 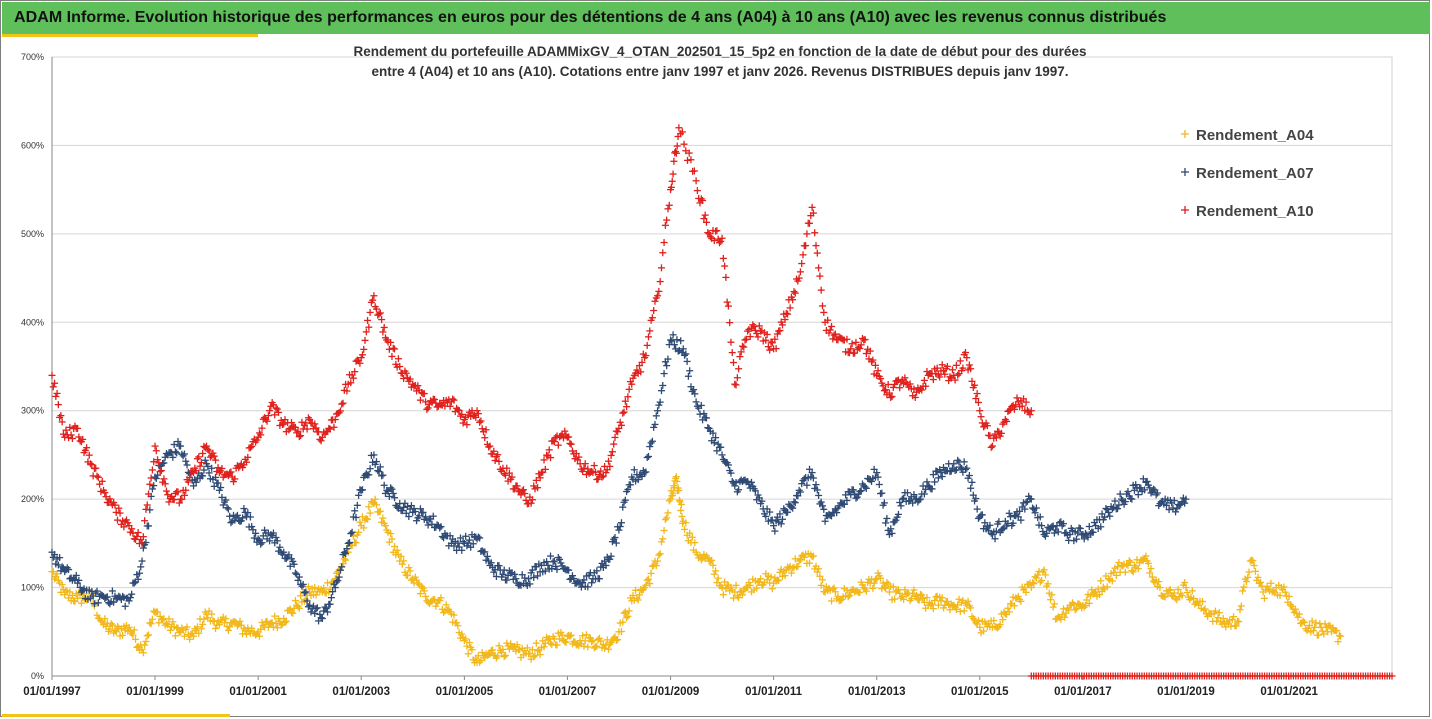 What do you see at coordinates (465, 692) in the screenshot?
I see `x-tick-label: 01/01/2005` at bounding box center [465, 692].